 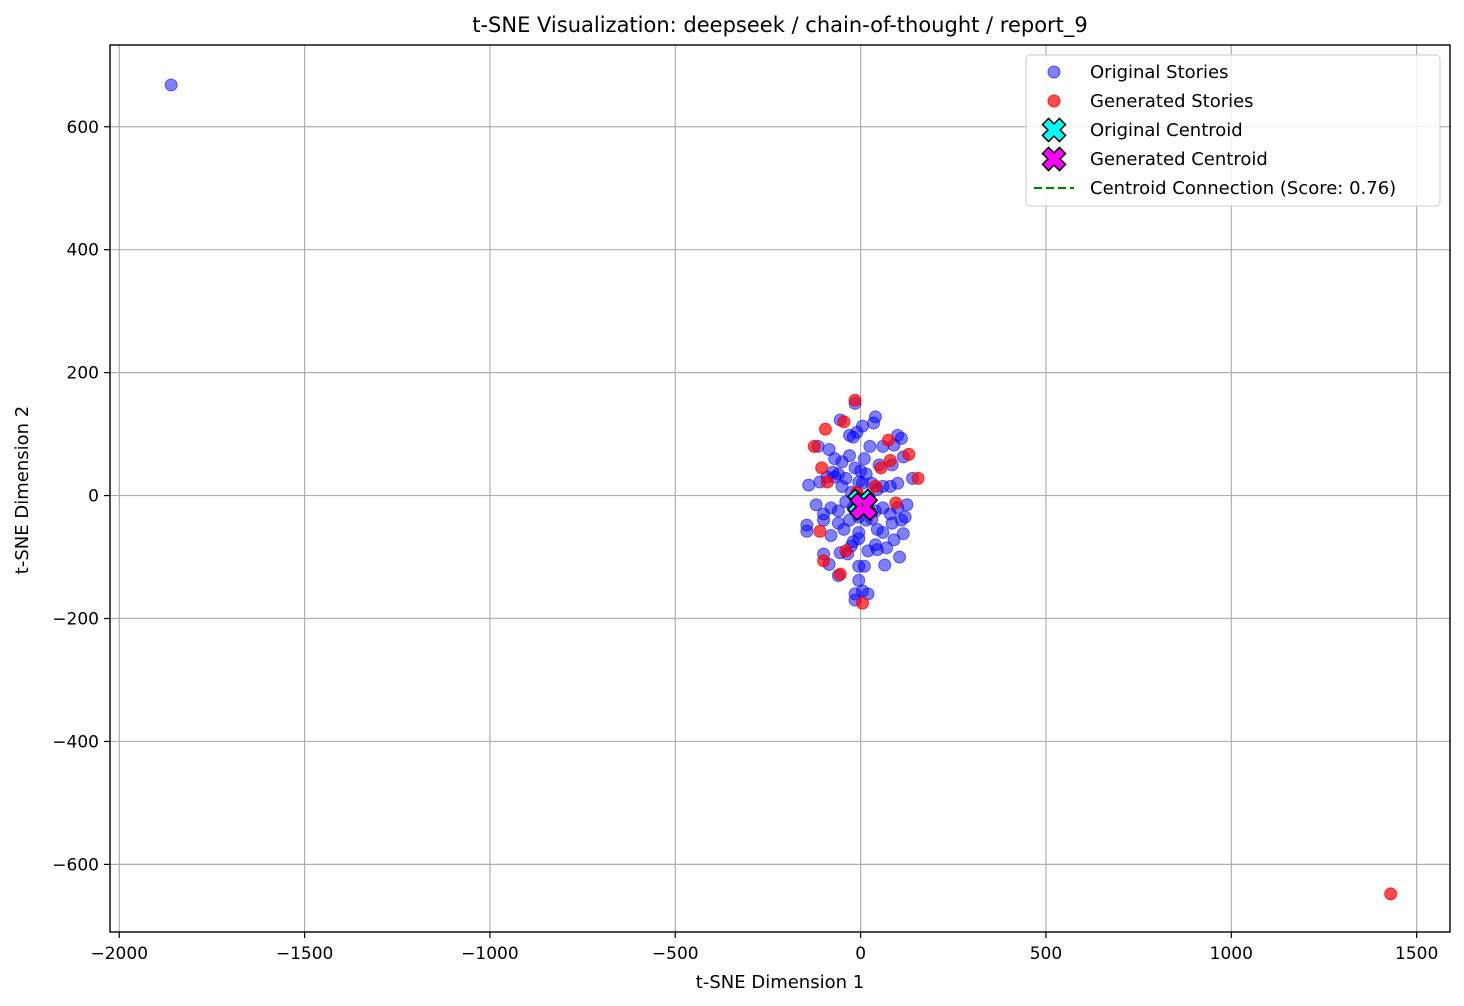 I want to click on legend-x-generated-shape, so click(x=1054, y=159).